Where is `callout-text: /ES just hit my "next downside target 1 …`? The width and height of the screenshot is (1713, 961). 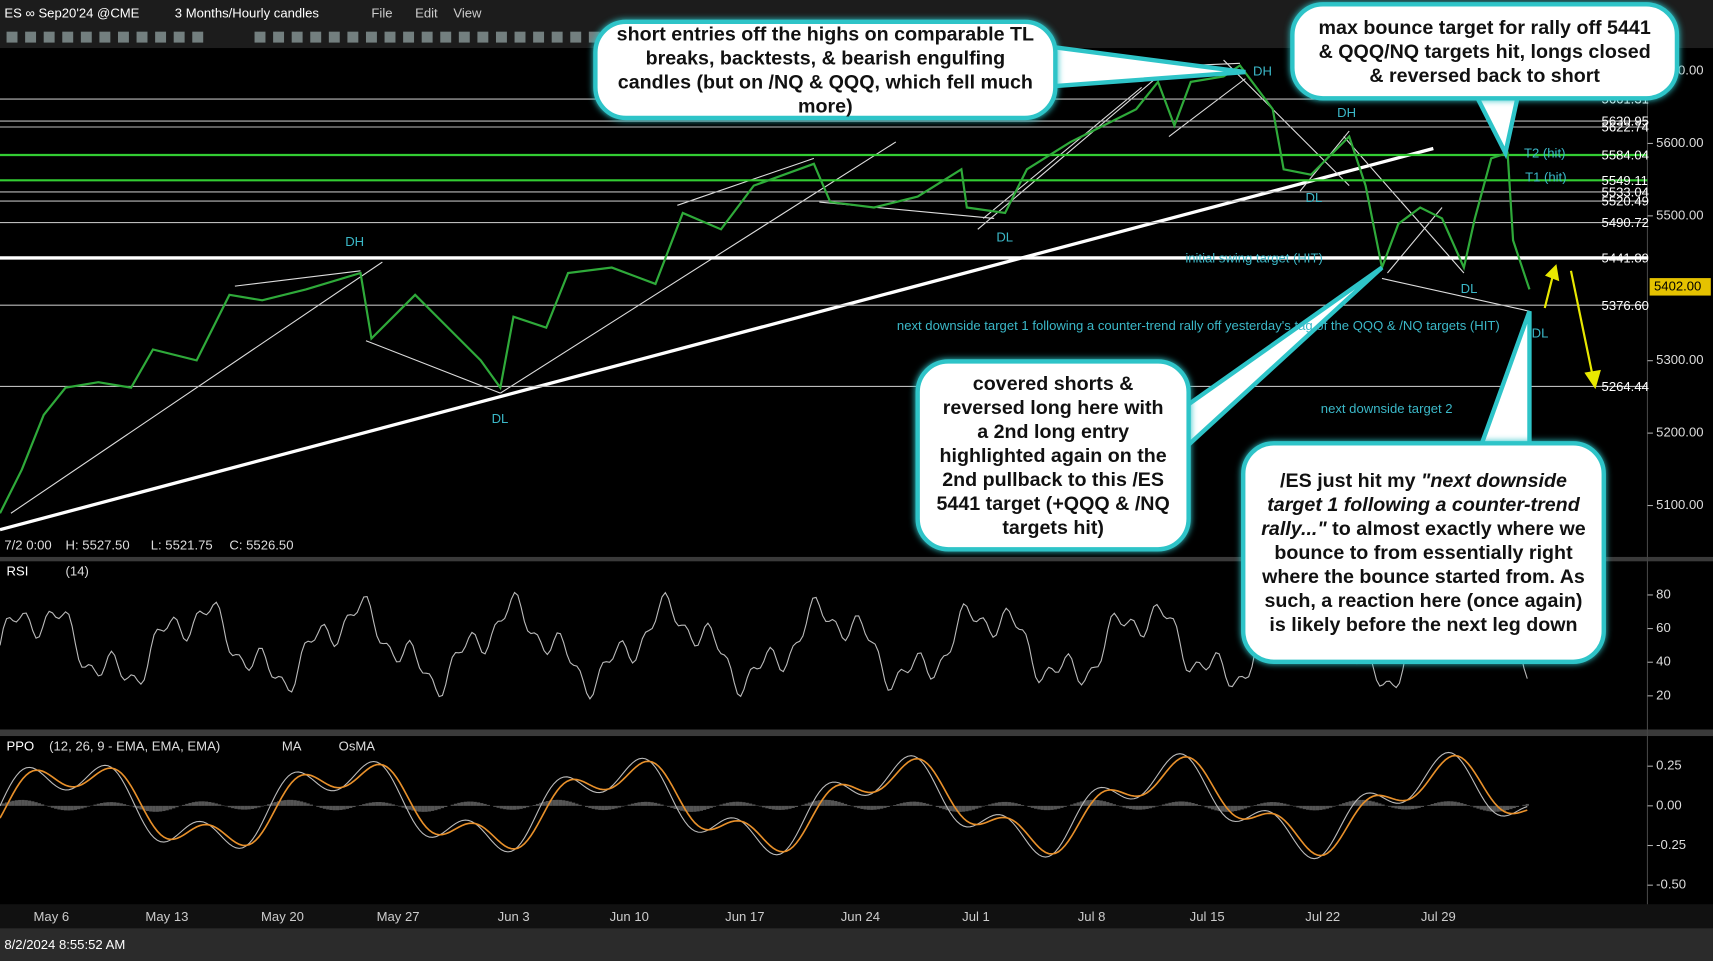
callout-text: /ES just hit my "next downside target 1 … is located at coordinates (1424, 552).